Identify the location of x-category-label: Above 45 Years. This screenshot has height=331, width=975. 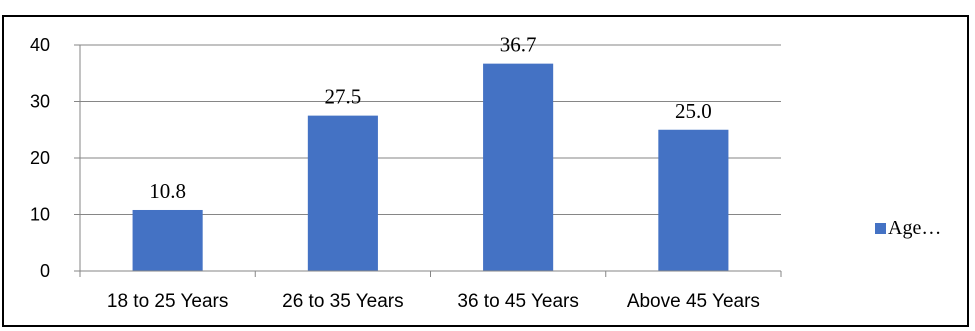
(693, 301).